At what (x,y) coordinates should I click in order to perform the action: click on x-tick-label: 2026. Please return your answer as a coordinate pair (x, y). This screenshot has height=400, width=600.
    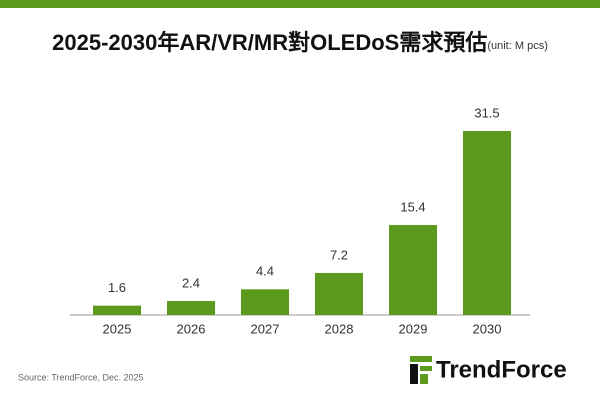
    Looking at the image, I should click on (191, 328).